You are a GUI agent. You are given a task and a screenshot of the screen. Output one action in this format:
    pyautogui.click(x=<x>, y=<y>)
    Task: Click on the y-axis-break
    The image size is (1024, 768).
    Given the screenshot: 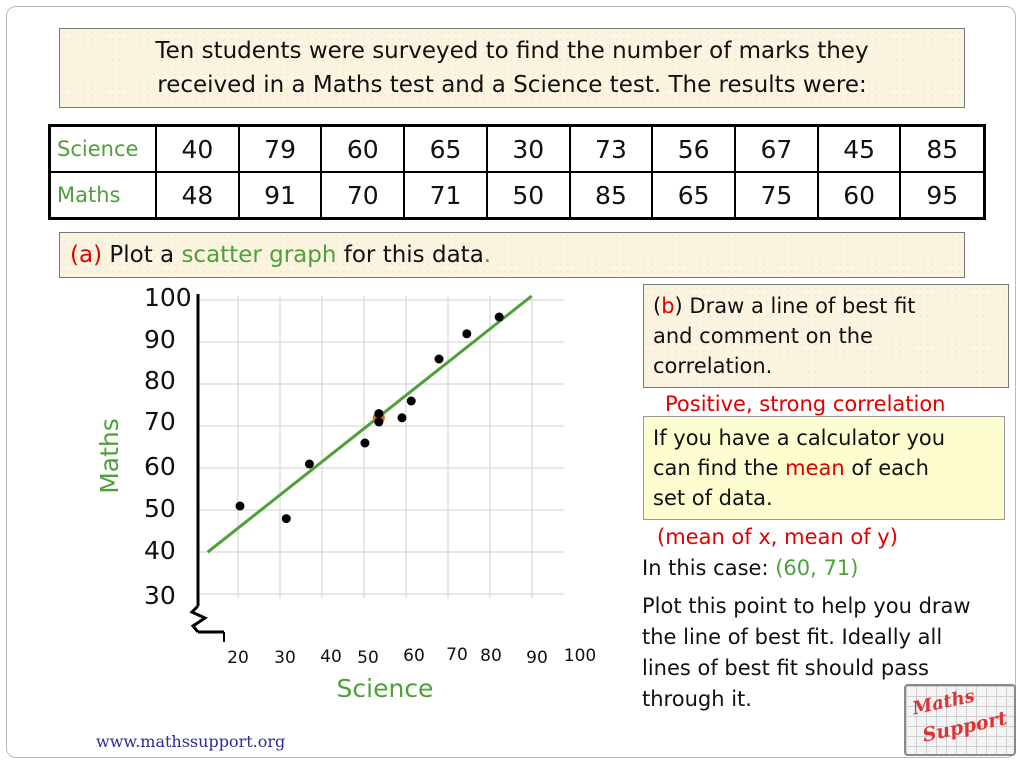 What is the action you would take?
    pyautogui.click(x=199, y=618)
    